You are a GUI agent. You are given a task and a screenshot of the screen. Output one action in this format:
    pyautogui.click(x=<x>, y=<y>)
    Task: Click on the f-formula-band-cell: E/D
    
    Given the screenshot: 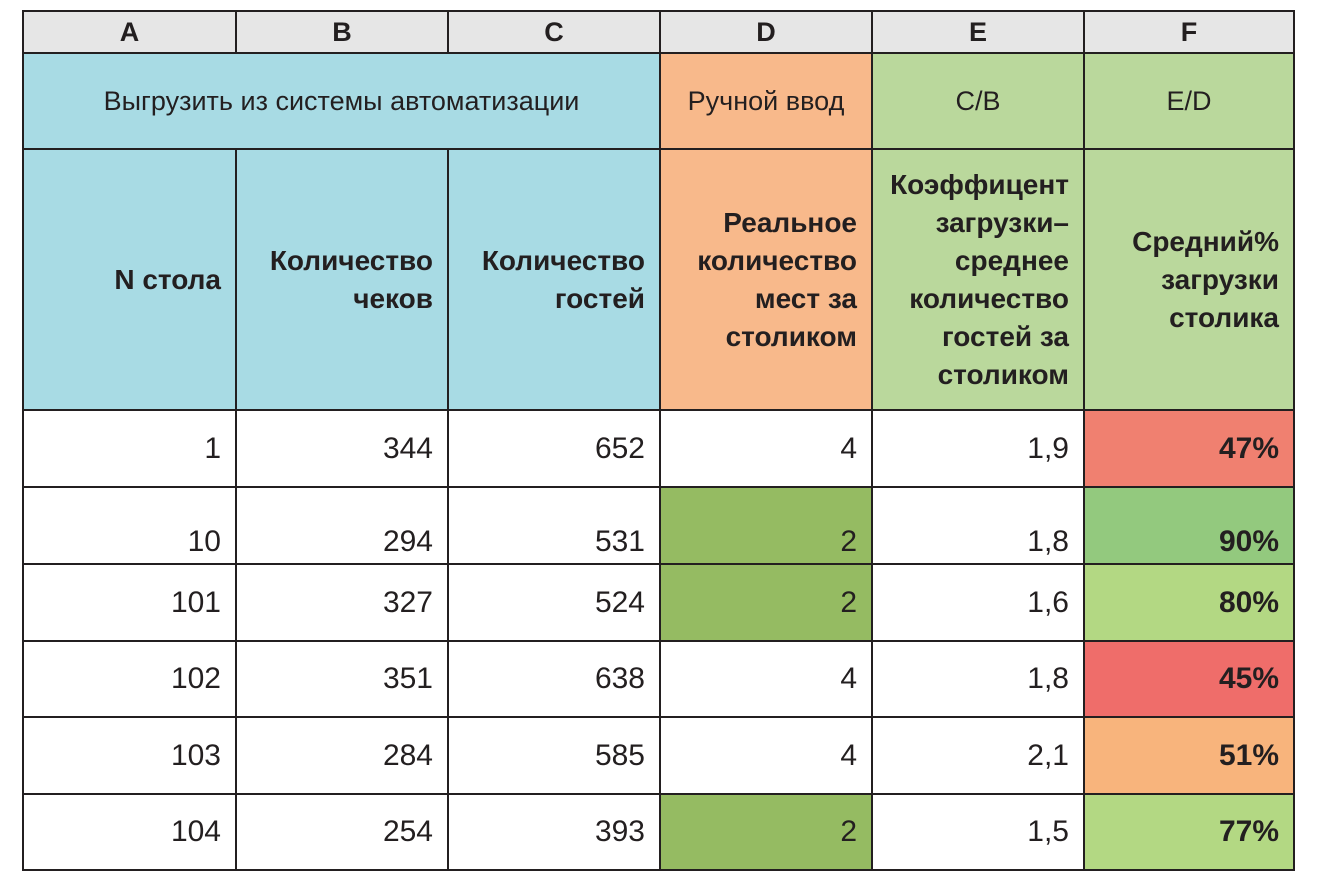 What is the action you would take?
    pyautogui.click(x=1189, y=101)
    